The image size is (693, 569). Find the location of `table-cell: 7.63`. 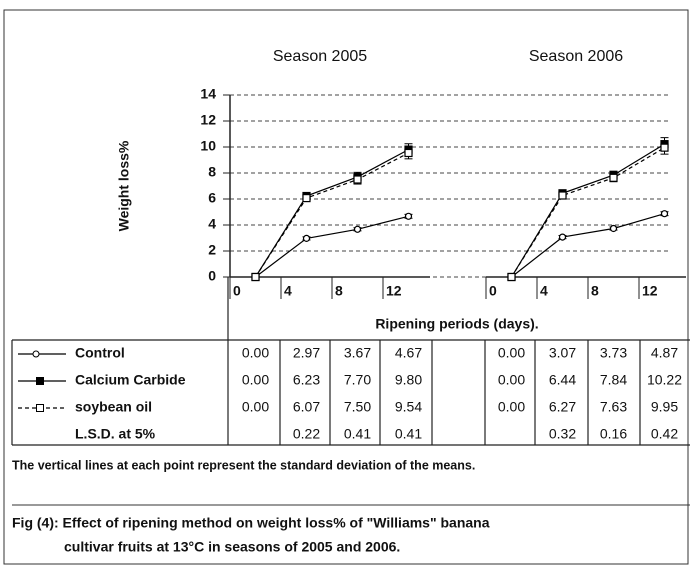

table-cell: 7.63 is located at coordinates (613, 407).